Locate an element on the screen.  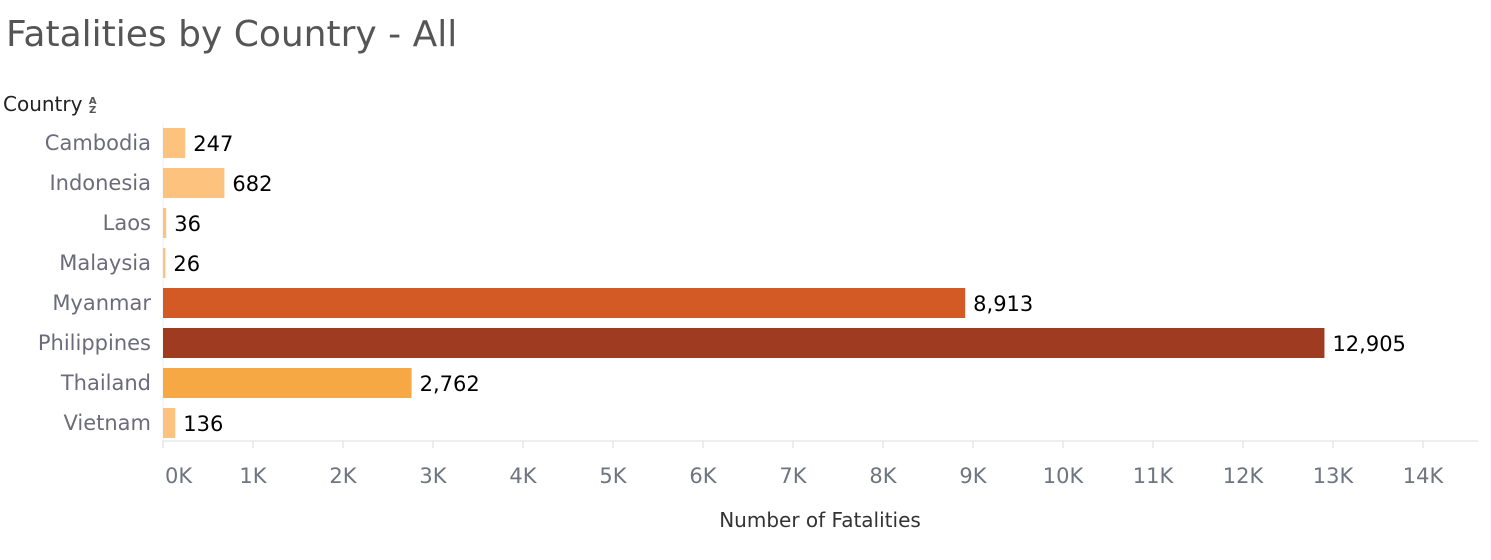
x-tick-label: 13K is located at coordinates (1334, 476).